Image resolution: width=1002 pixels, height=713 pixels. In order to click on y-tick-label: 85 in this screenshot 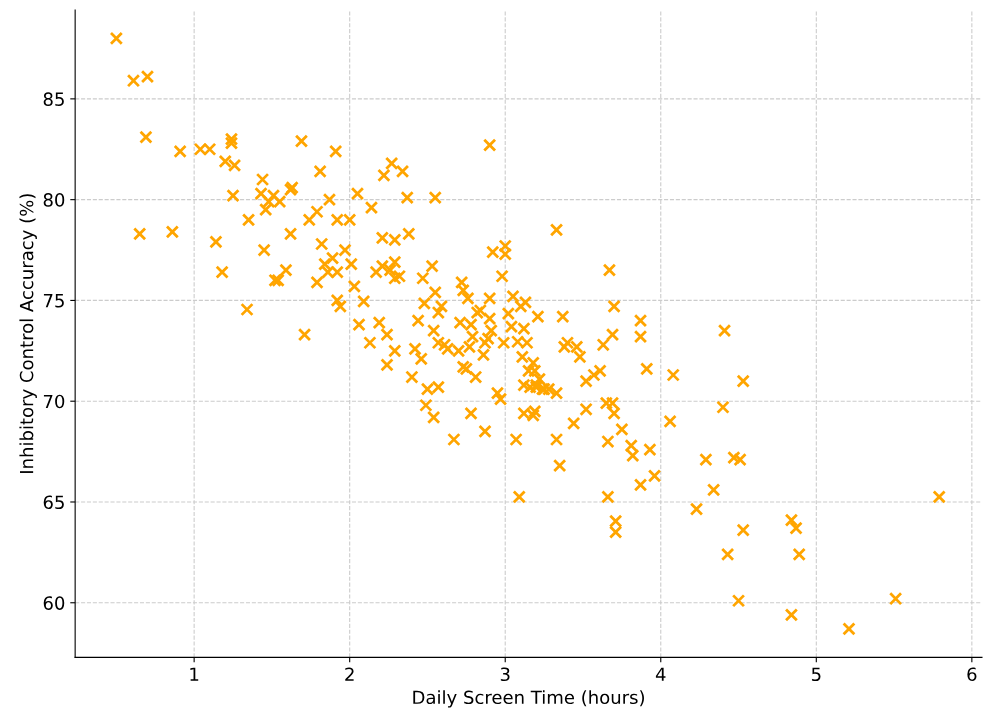, I will do `click(53, 99)`.